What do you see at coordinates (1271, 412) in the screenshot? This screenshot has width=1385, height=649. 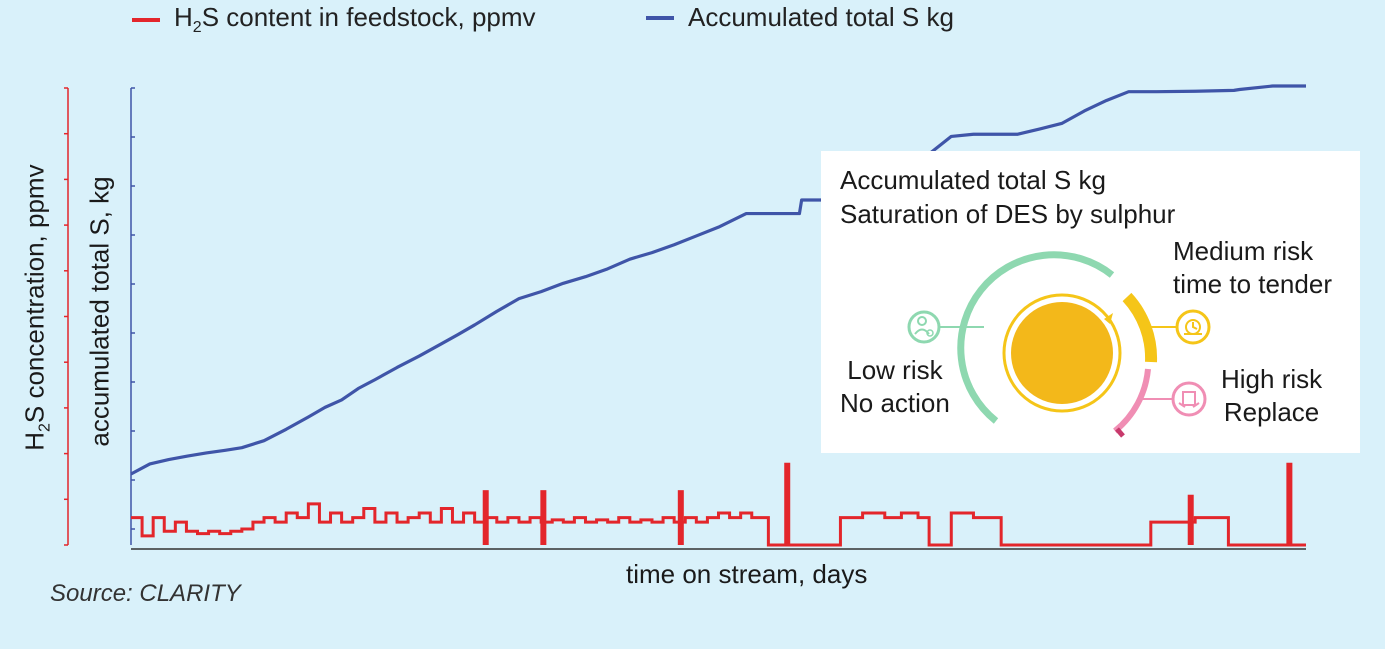 I see `high-risk-line2: Replace` at bounding box center [1271, 412].